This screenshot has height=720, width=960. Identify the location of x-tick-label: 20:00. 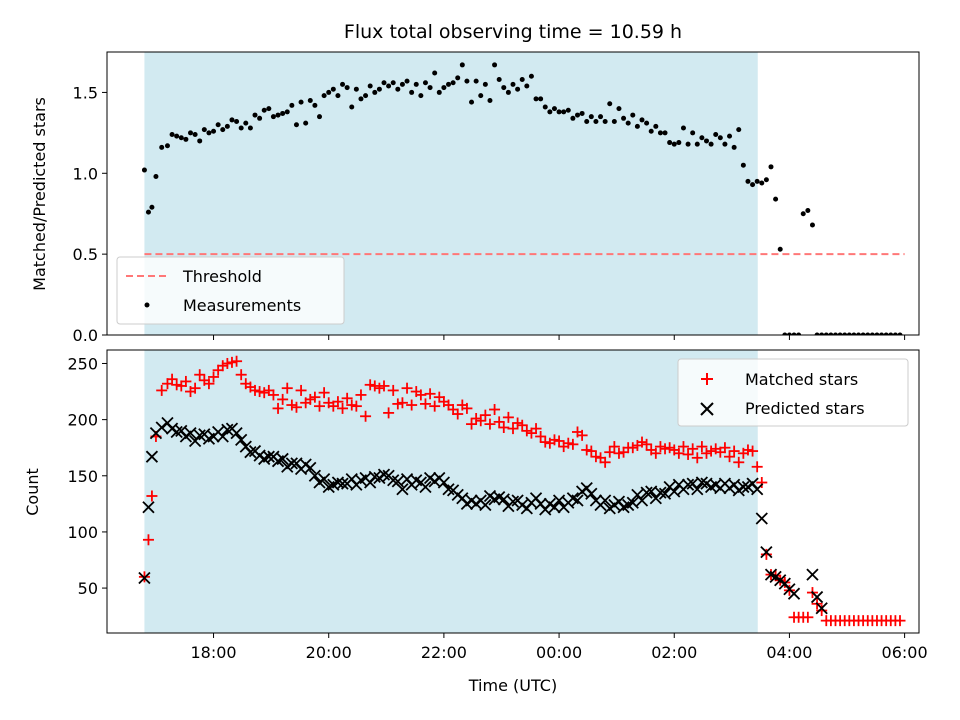
(329, 652).